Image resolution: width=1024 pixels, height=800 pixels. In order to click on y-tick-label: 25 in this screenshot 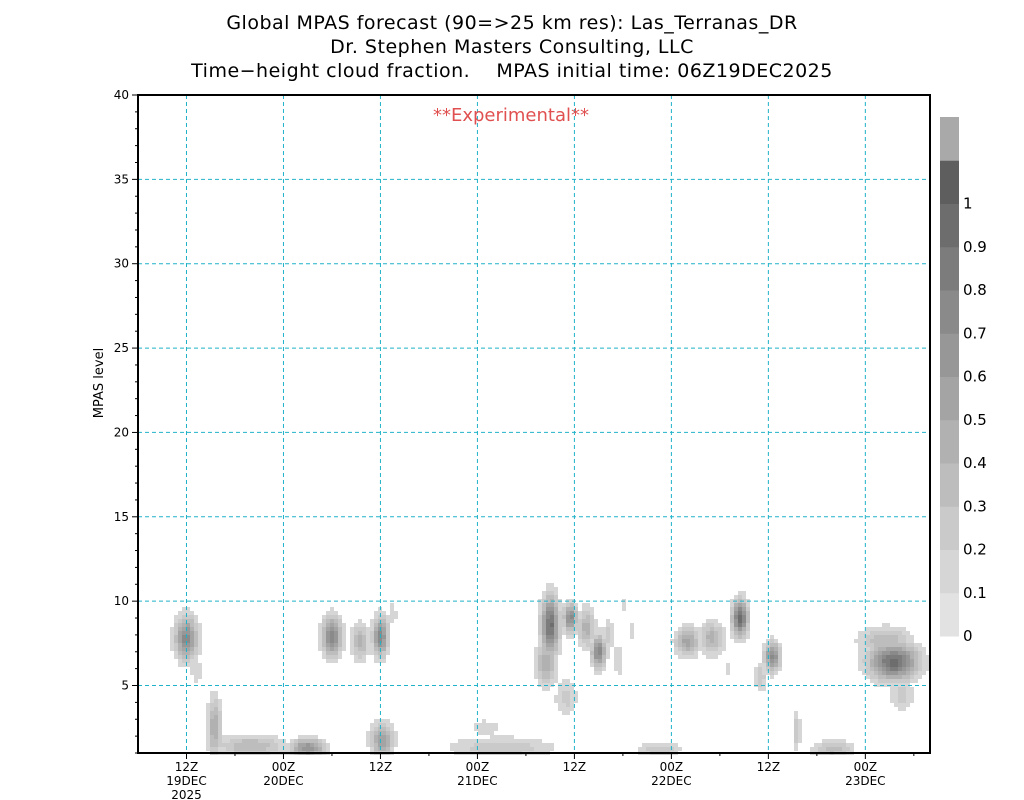, I will do `click(121, 348)`.